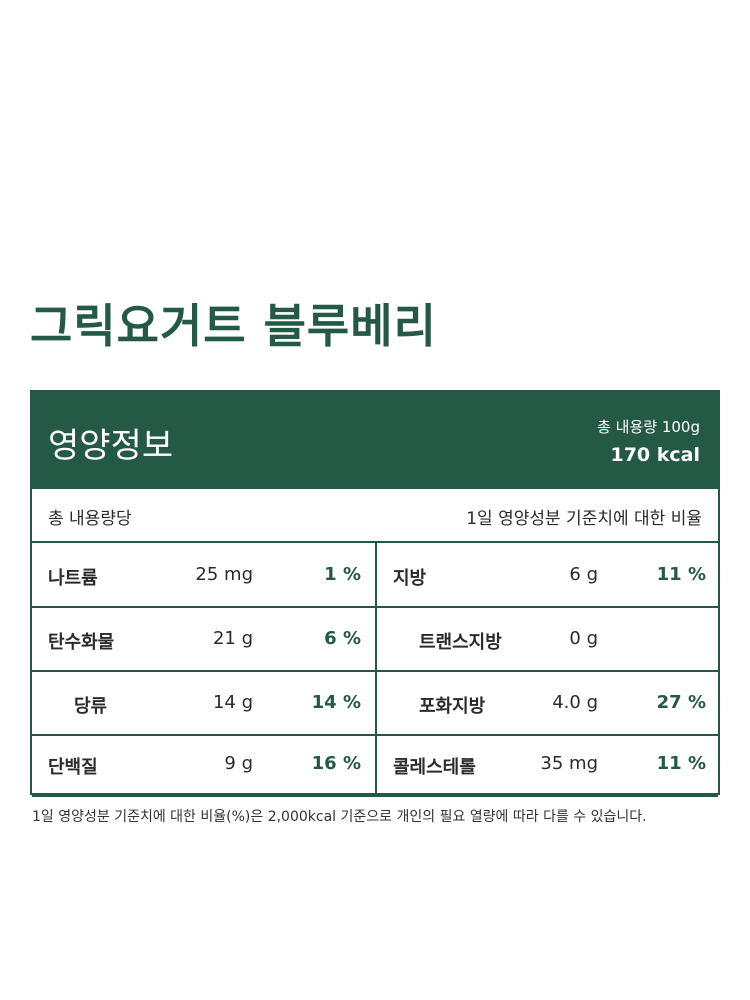  What do you see at coordinates (342, 574) in the screenshot?
I see `nutrient-percent: 1 %` at bounding box center [342, 574].